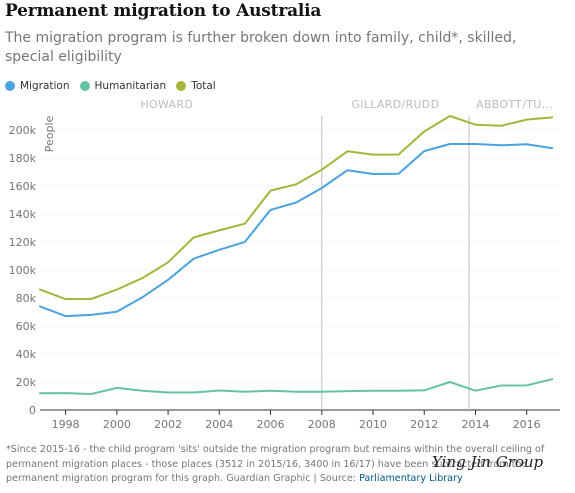 The width and height of the screenshot is (575, 493). Describe the element at coordinates (271, 424) in the screenshot. I see `x-tick-label: 2006` at that location.